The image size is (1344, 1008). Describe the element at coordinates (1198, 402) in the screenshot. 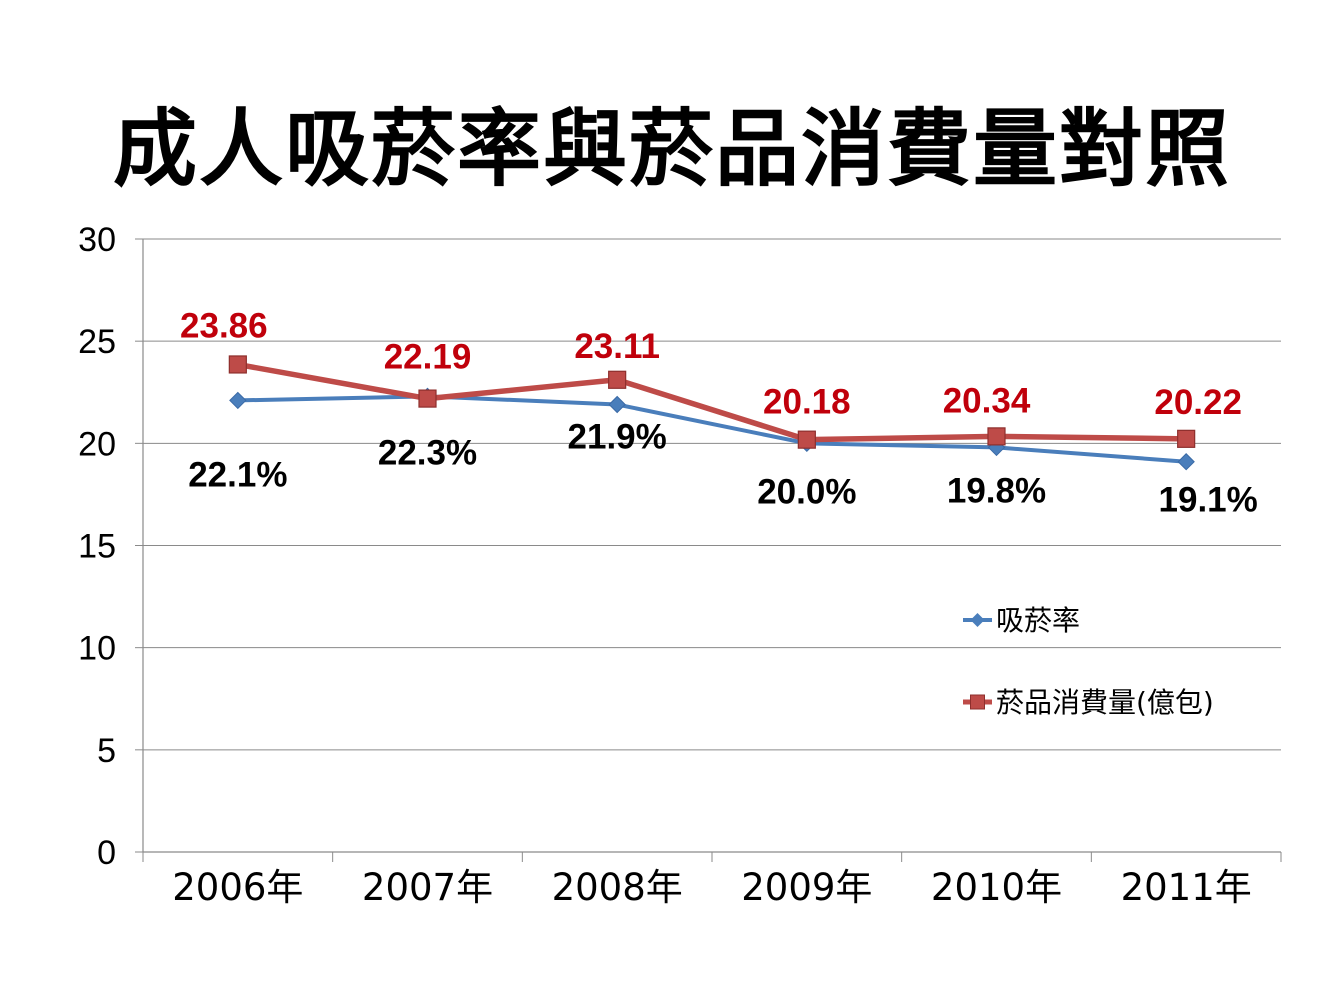

I see `data-label-consumption: 20.22` at that location.